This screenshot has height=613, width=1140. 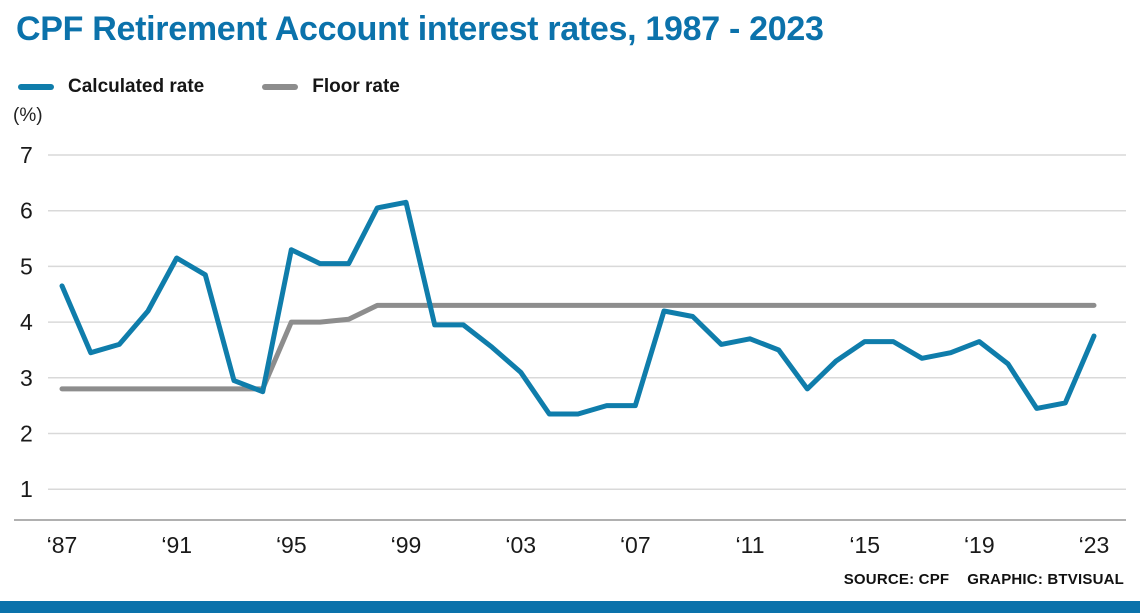 I want to click on floor-rate-line-swatch, so click(x=280, y=87).